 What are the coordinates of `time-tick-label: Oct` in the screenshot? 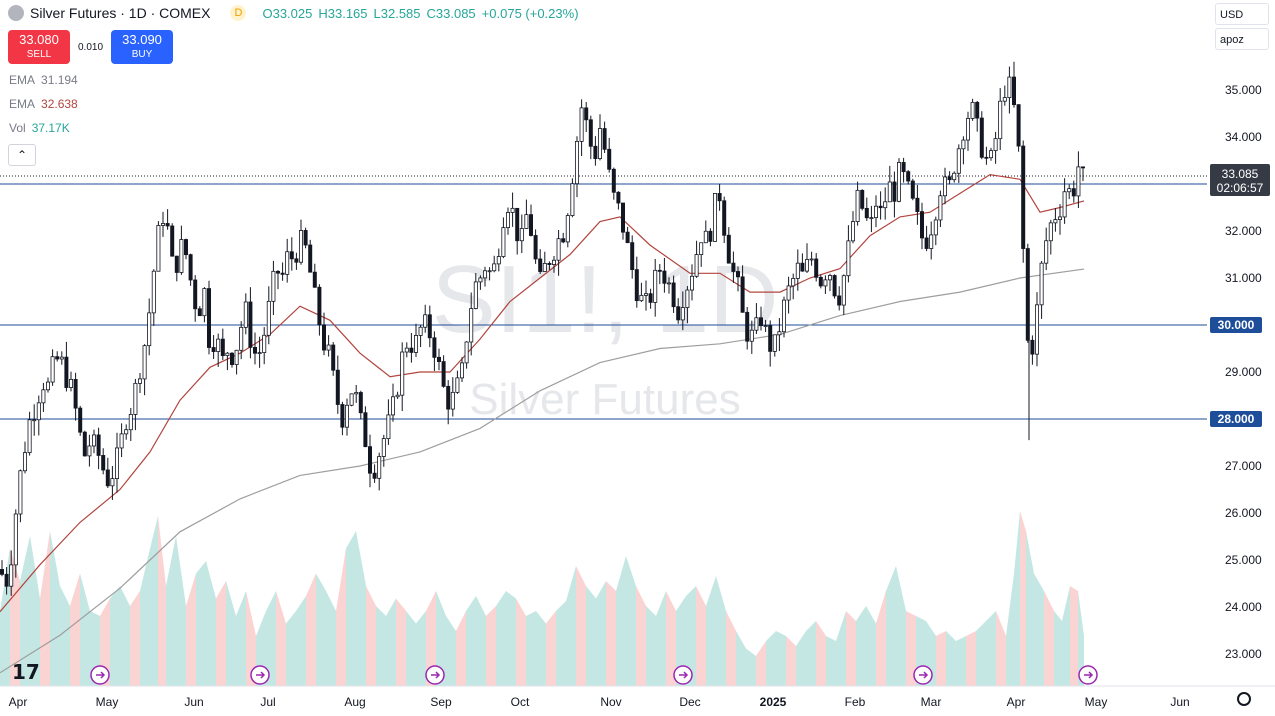 It's located at (520, 702).